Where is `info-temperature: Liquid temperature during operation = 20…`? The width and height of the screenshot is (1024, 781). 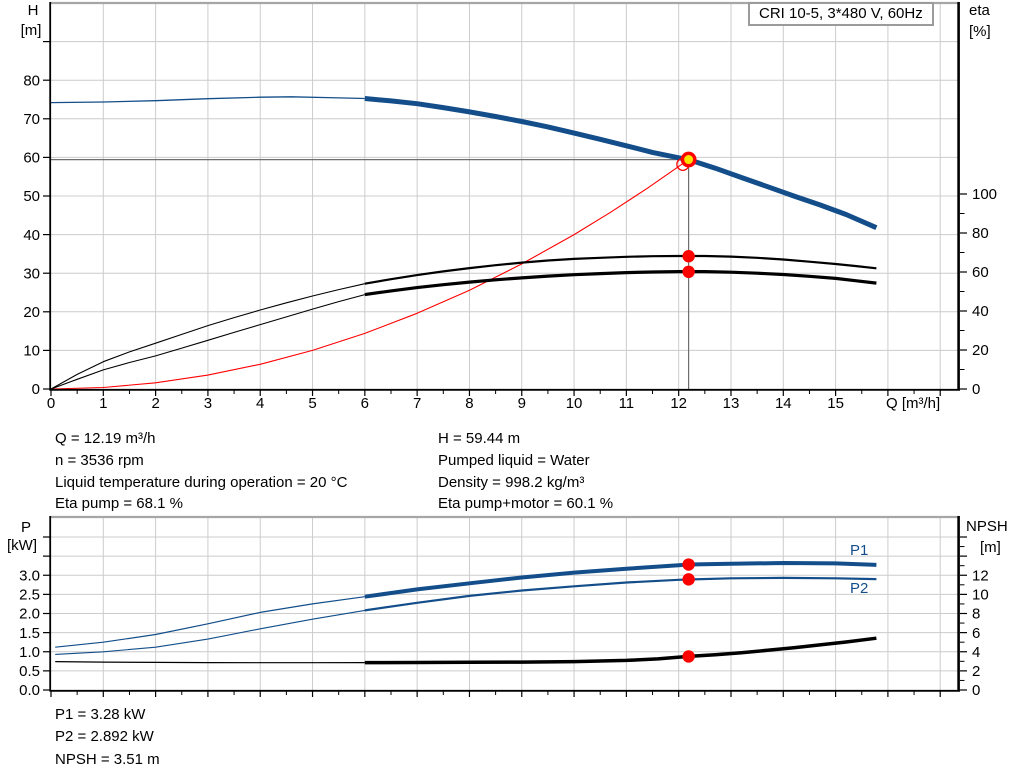 info-temperature: Liquid temperature during operation = 20… is located at coordinates (201, 482).